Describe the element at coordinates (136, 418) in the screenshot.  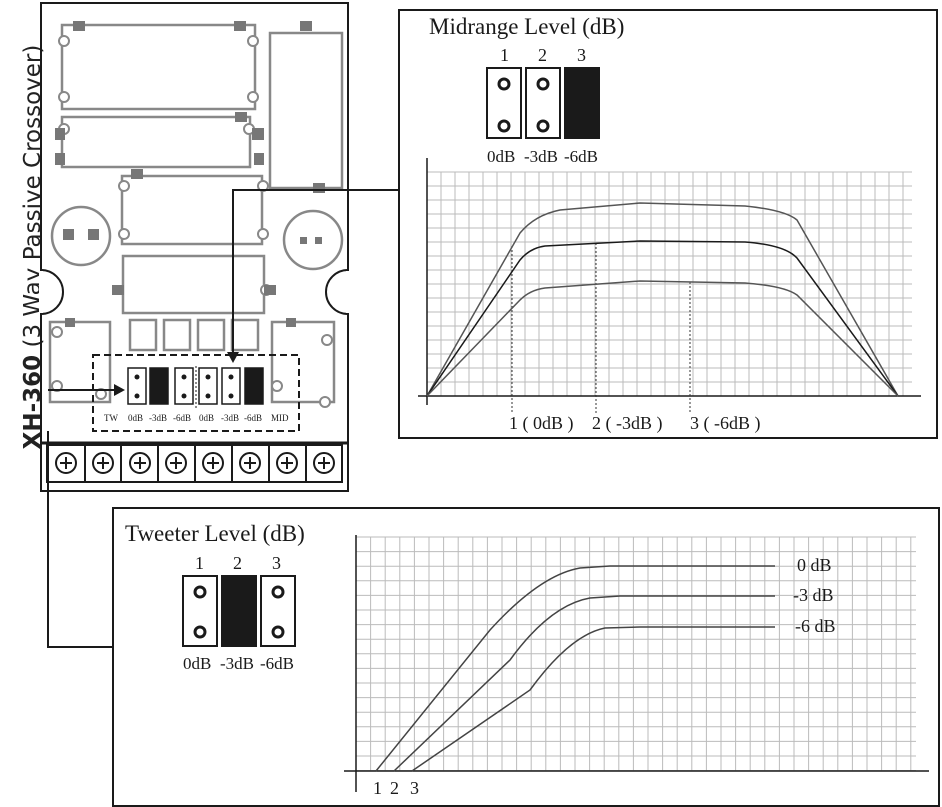
I see `label-tw-0db: 0dB` at that location.